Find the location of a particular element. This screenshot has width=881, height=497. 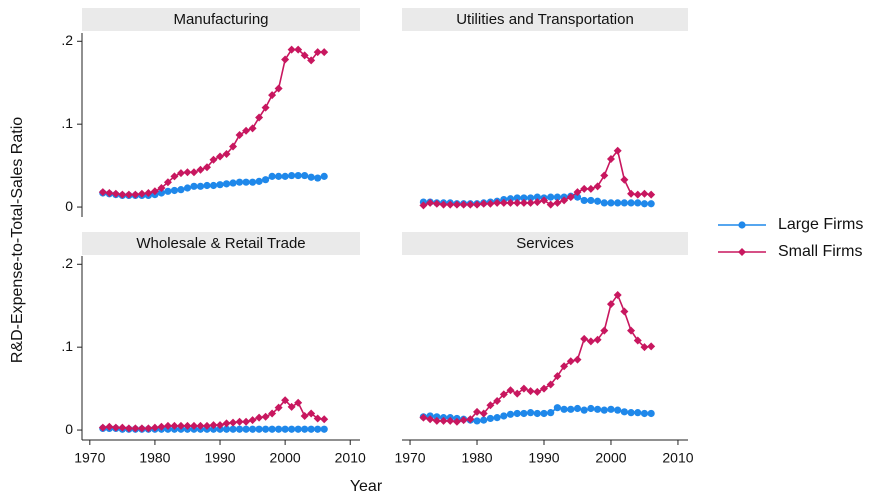

y-tick-label: .2 is located at coordinates (67, 40).